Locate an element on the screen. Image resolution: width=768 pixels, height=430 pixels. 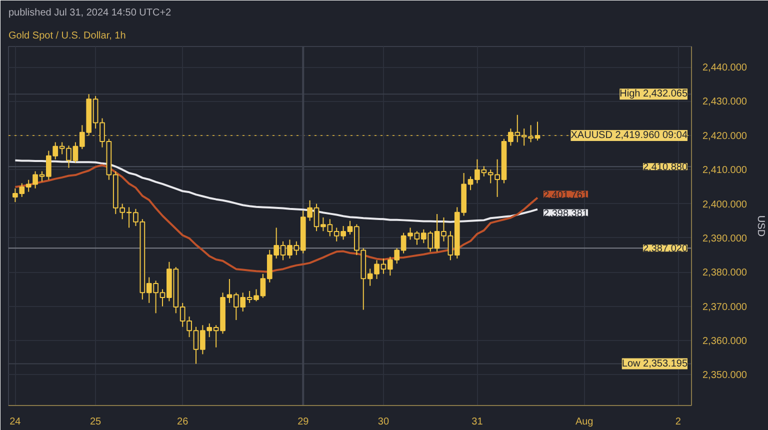
x-tick-label: 29 is located at coordinates (304, 422).